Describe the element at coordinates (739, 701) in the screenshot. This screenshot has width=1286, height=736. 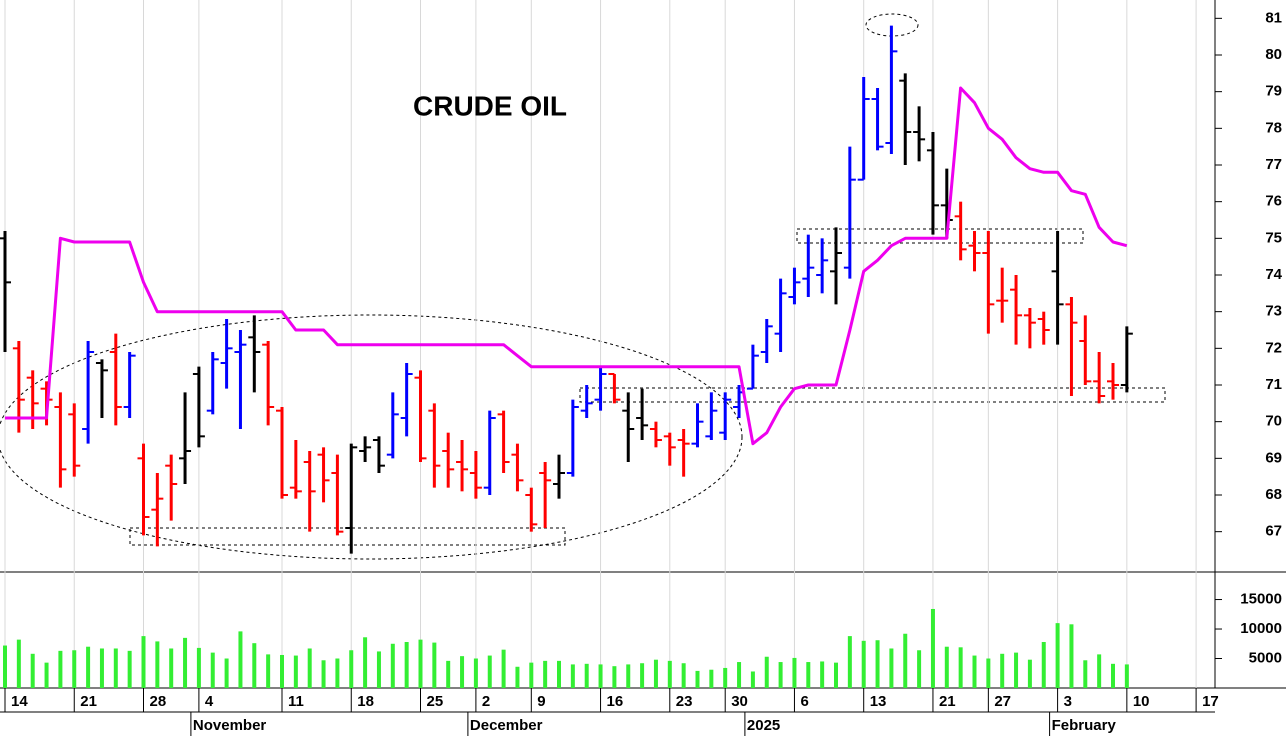
I see `x-tick-label: 30` at that location.